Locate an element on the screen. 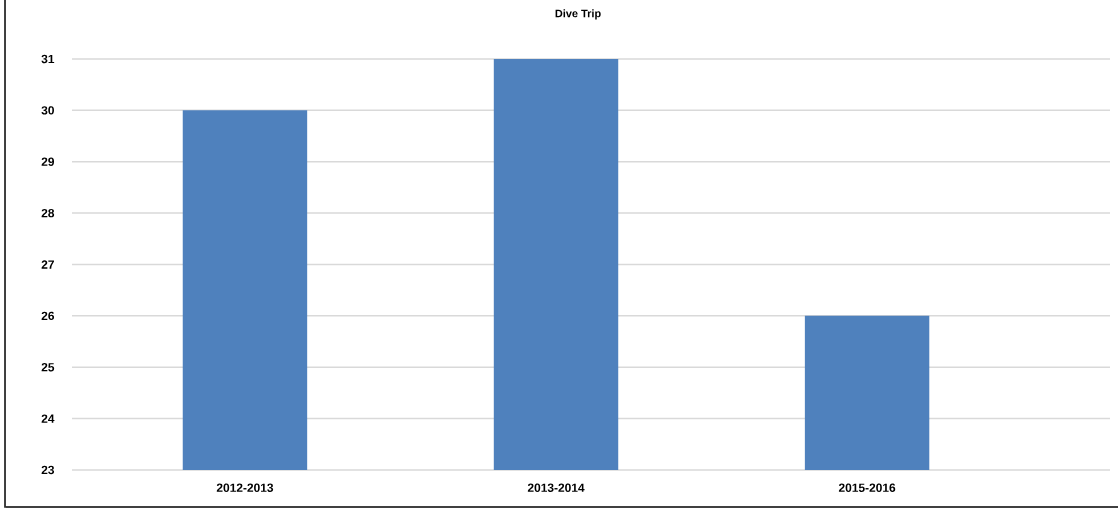  x-tick-label: 2013-2014 is located at coordinates (556, 487).